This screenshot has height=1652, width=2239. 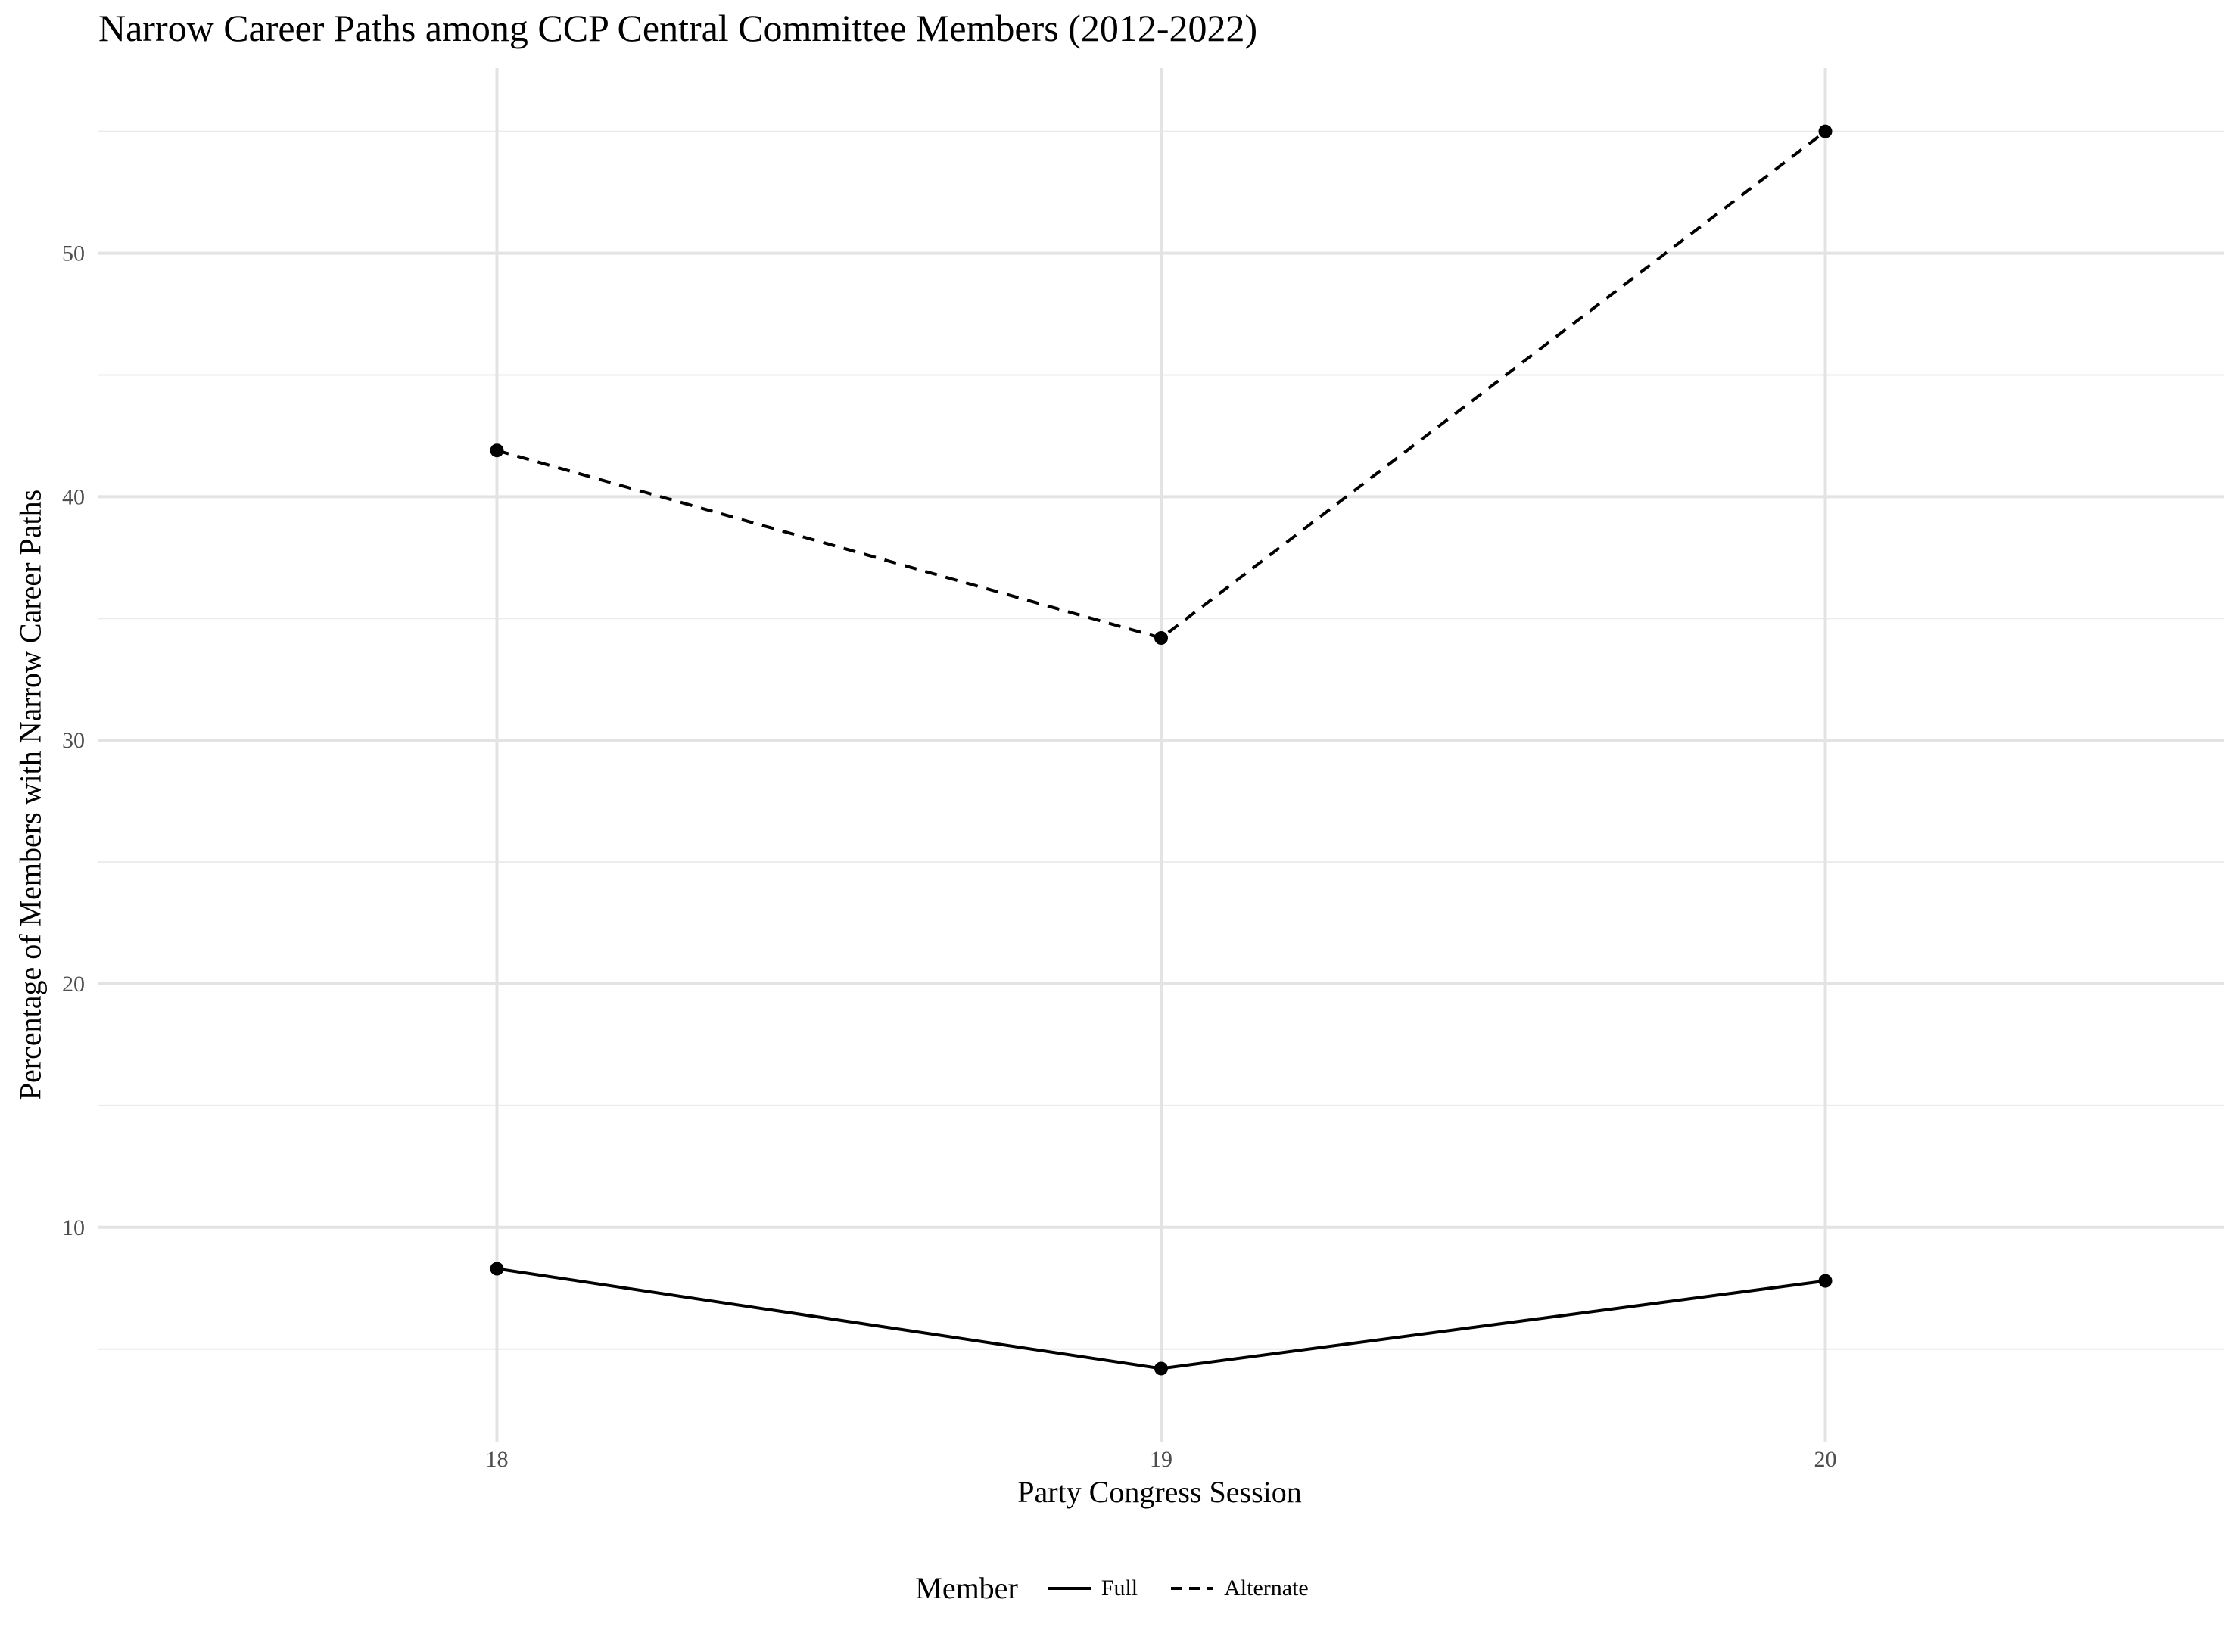 I want to click on legend-label-full: Full, so click(x=1120, y=1588).